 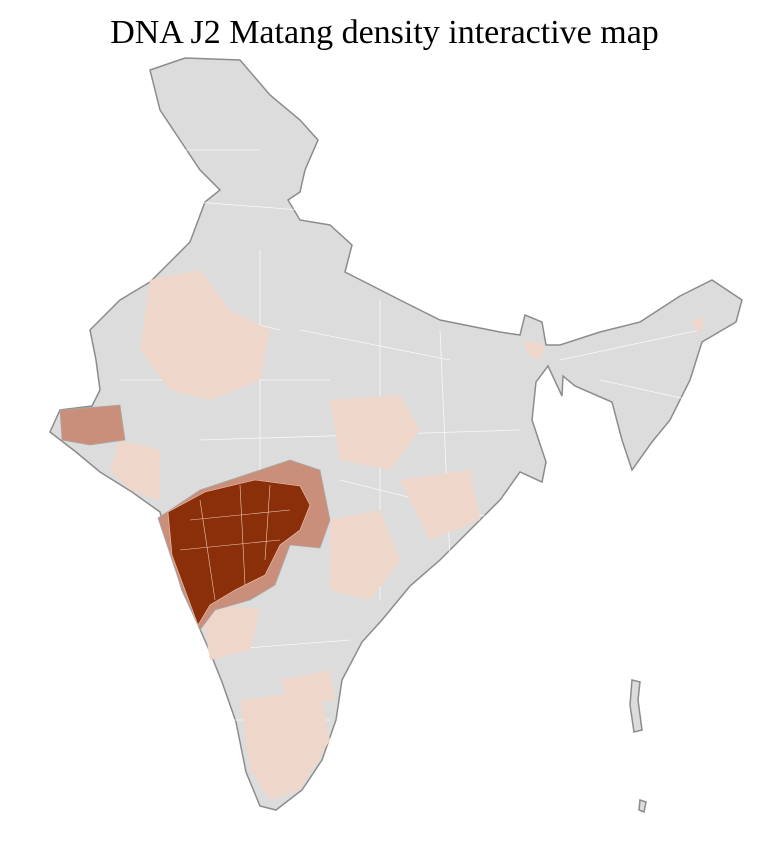 I want to click on dark-region, so click(x=239, y=552).